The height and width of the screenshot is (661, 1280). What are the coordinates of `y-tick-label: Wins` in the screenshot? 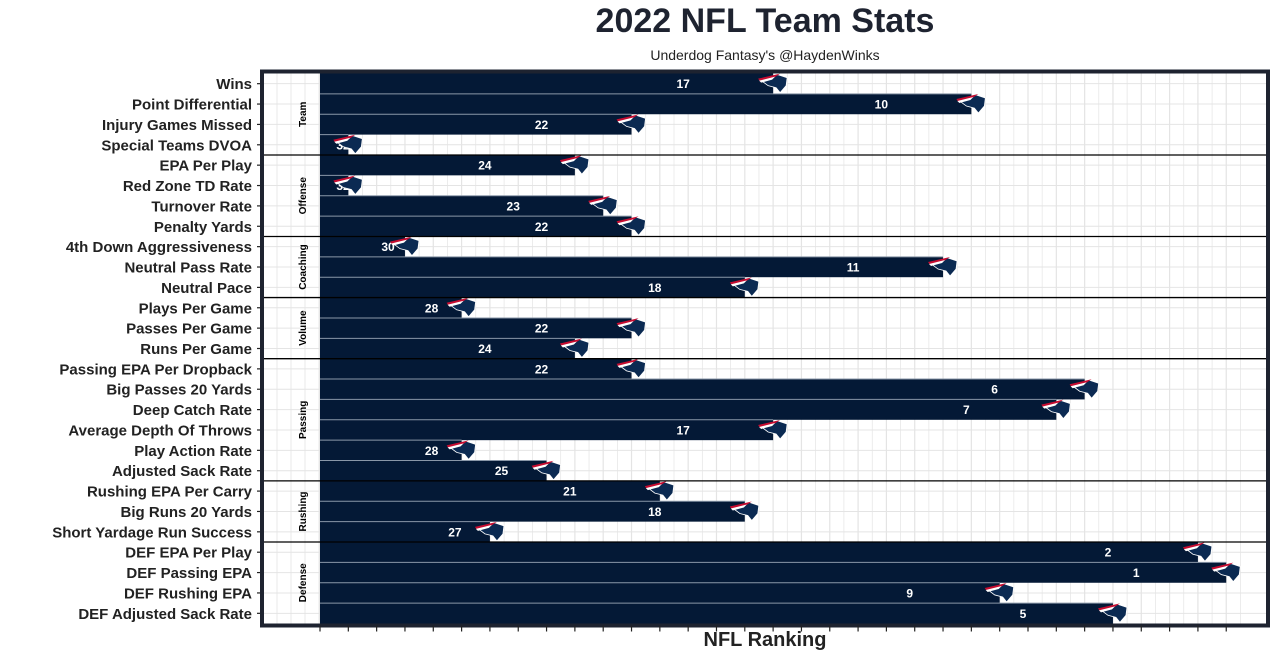 It's located at (234, 84).